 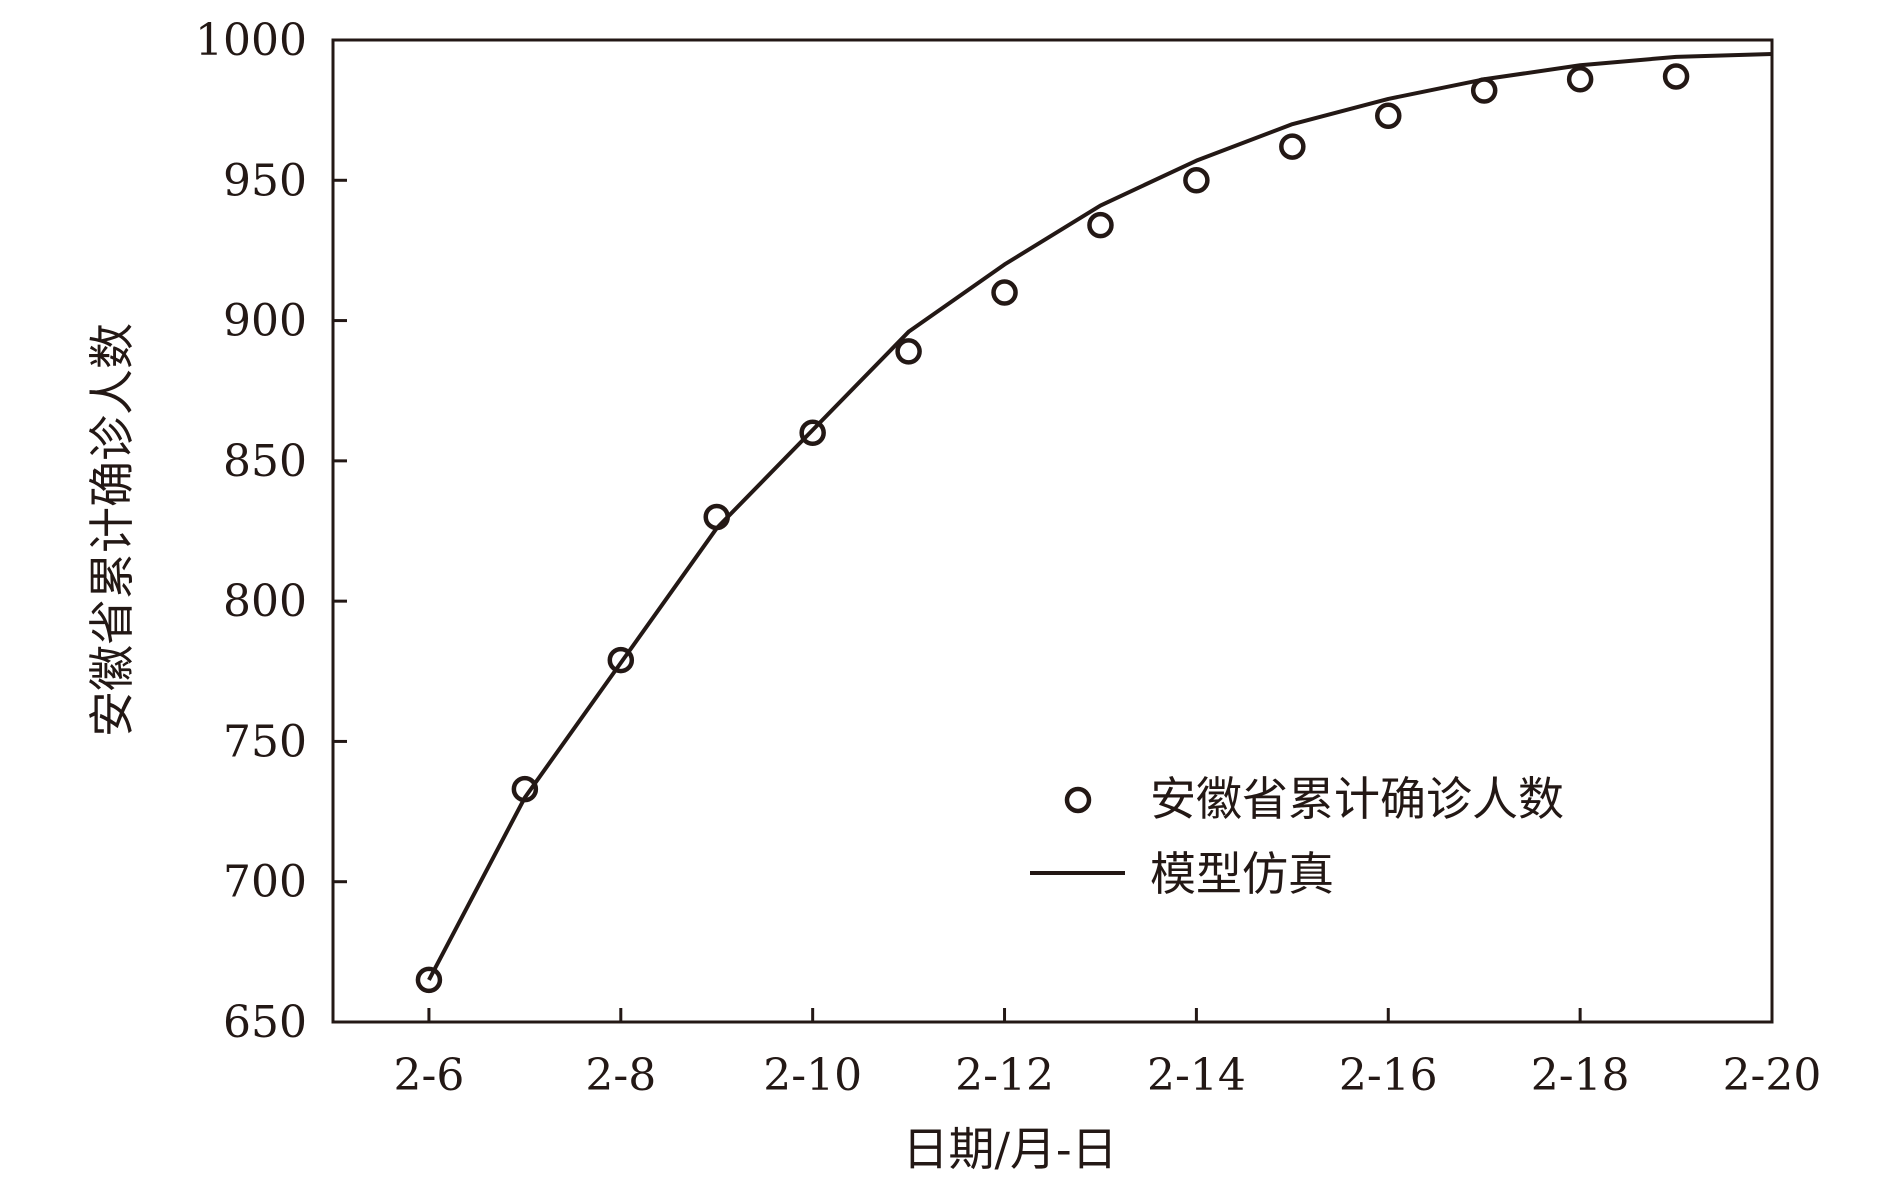 I want to click on y-tick-label: 700, so click(x=265, y=882).